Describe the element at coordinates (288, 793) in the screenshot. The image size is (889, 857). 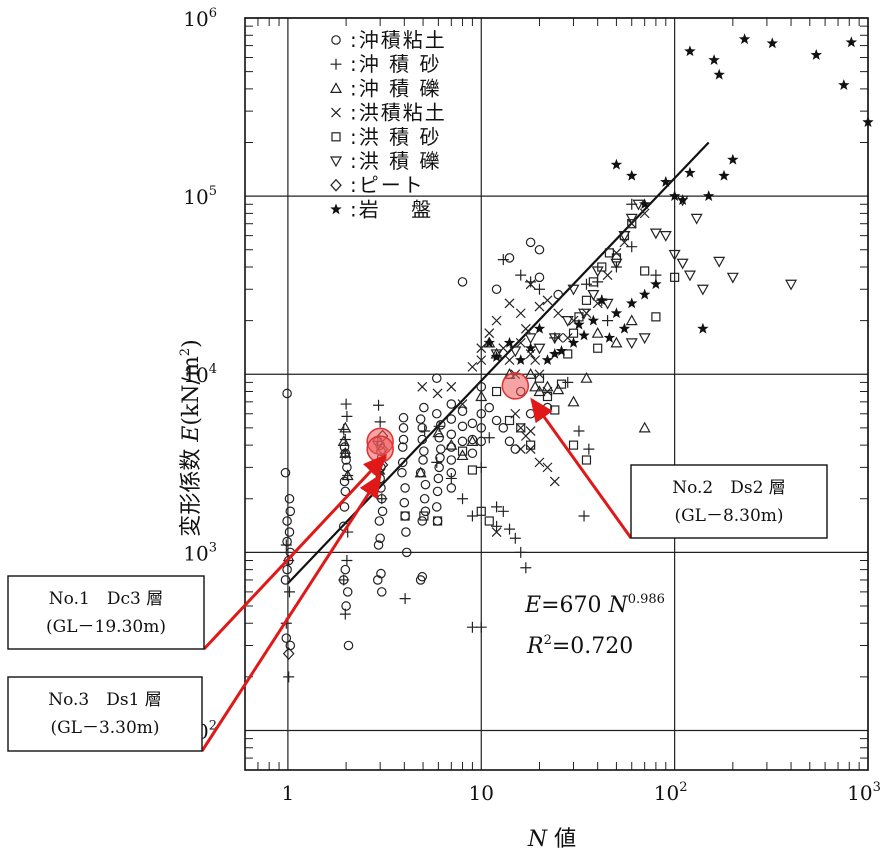
I see `x-tick-label: 1` at that location.